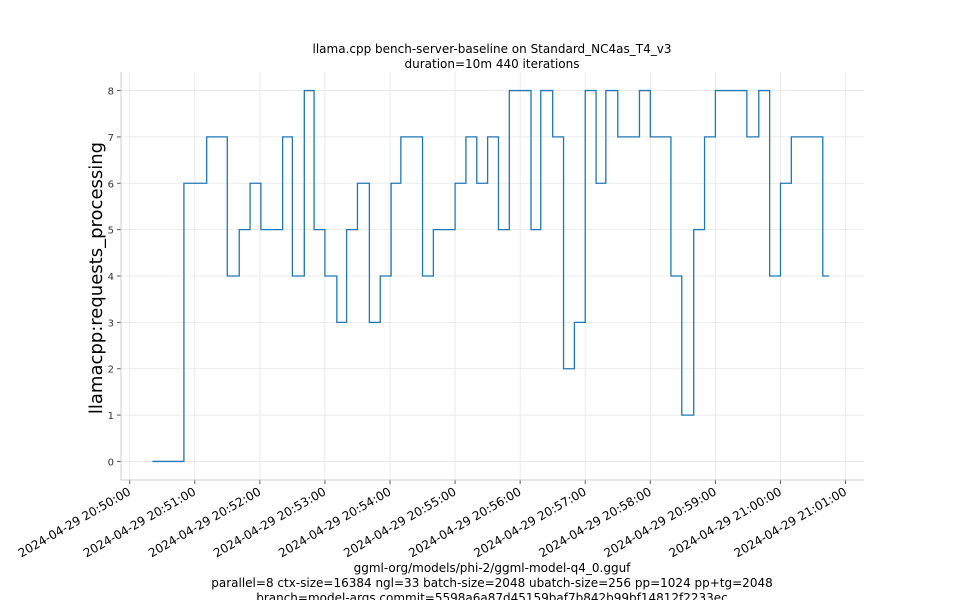 This screenshot has width=960, height=600. Describe the element at coordinates (111, 231) in the screenshot. I see `y-tick-label: 5` at that location.